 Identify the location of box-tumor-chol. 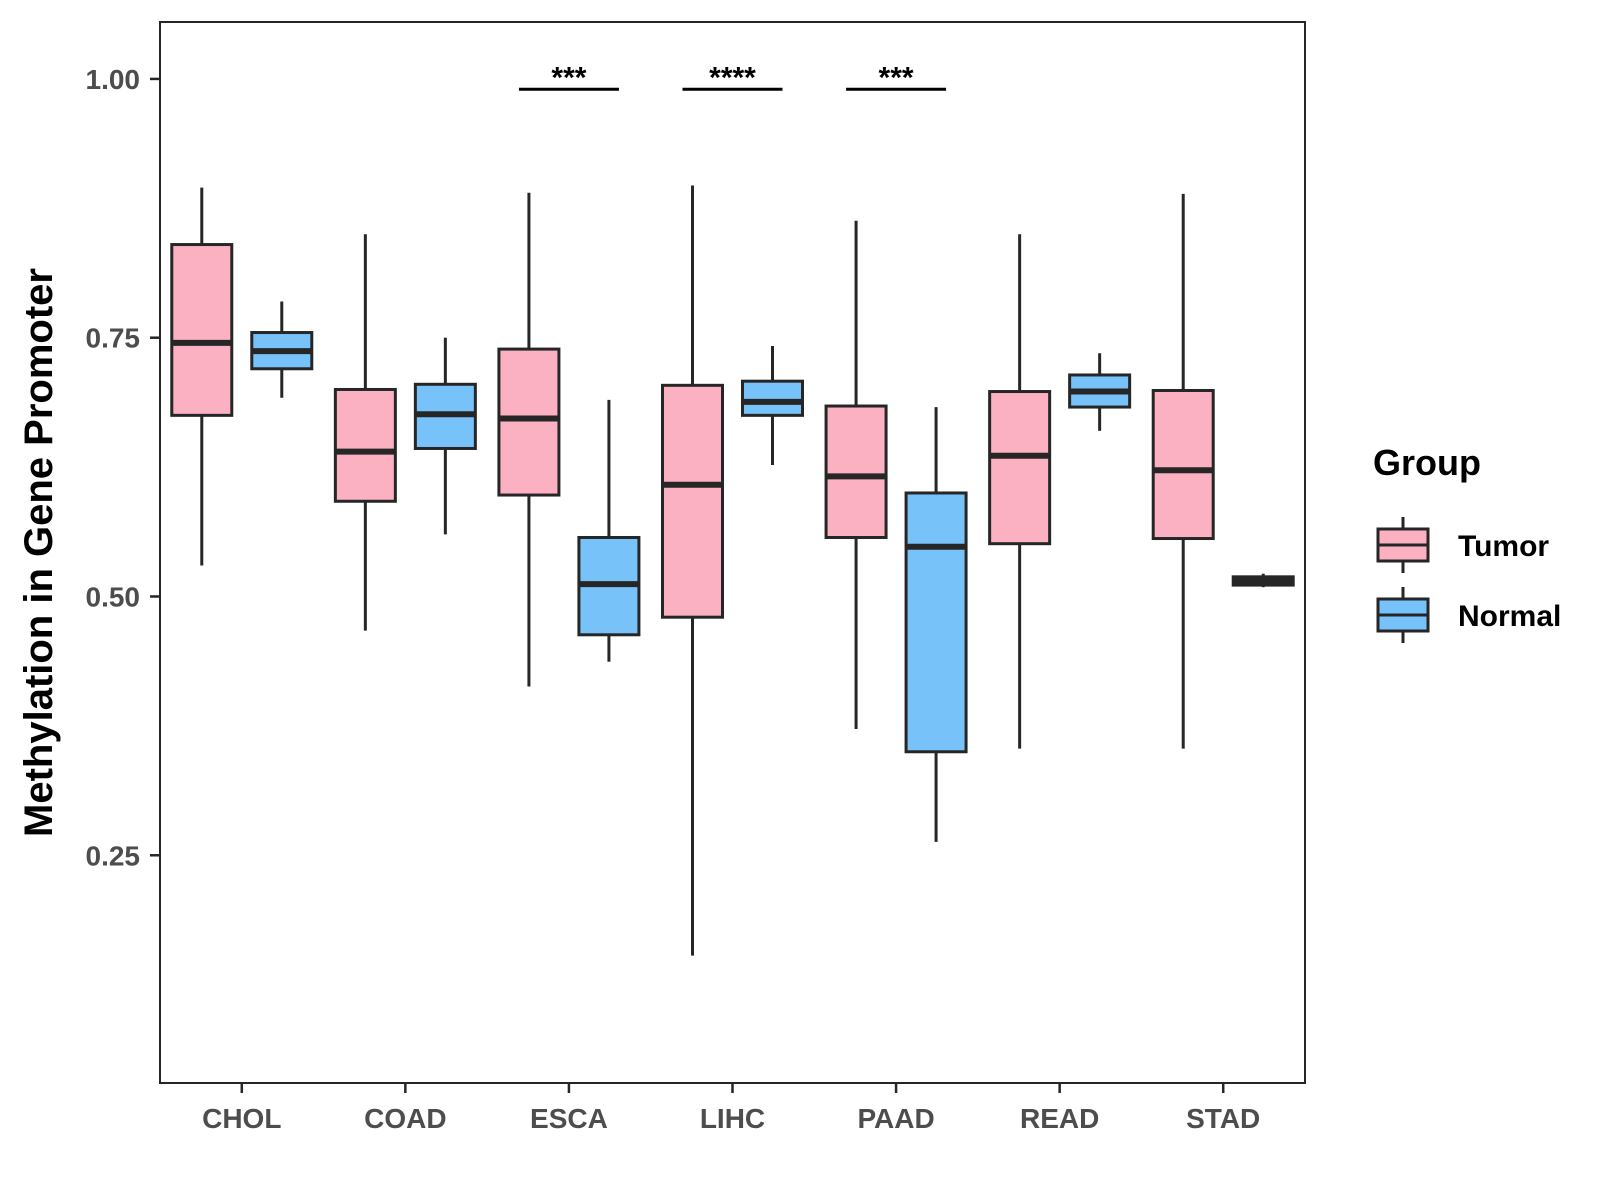
(202, 330).